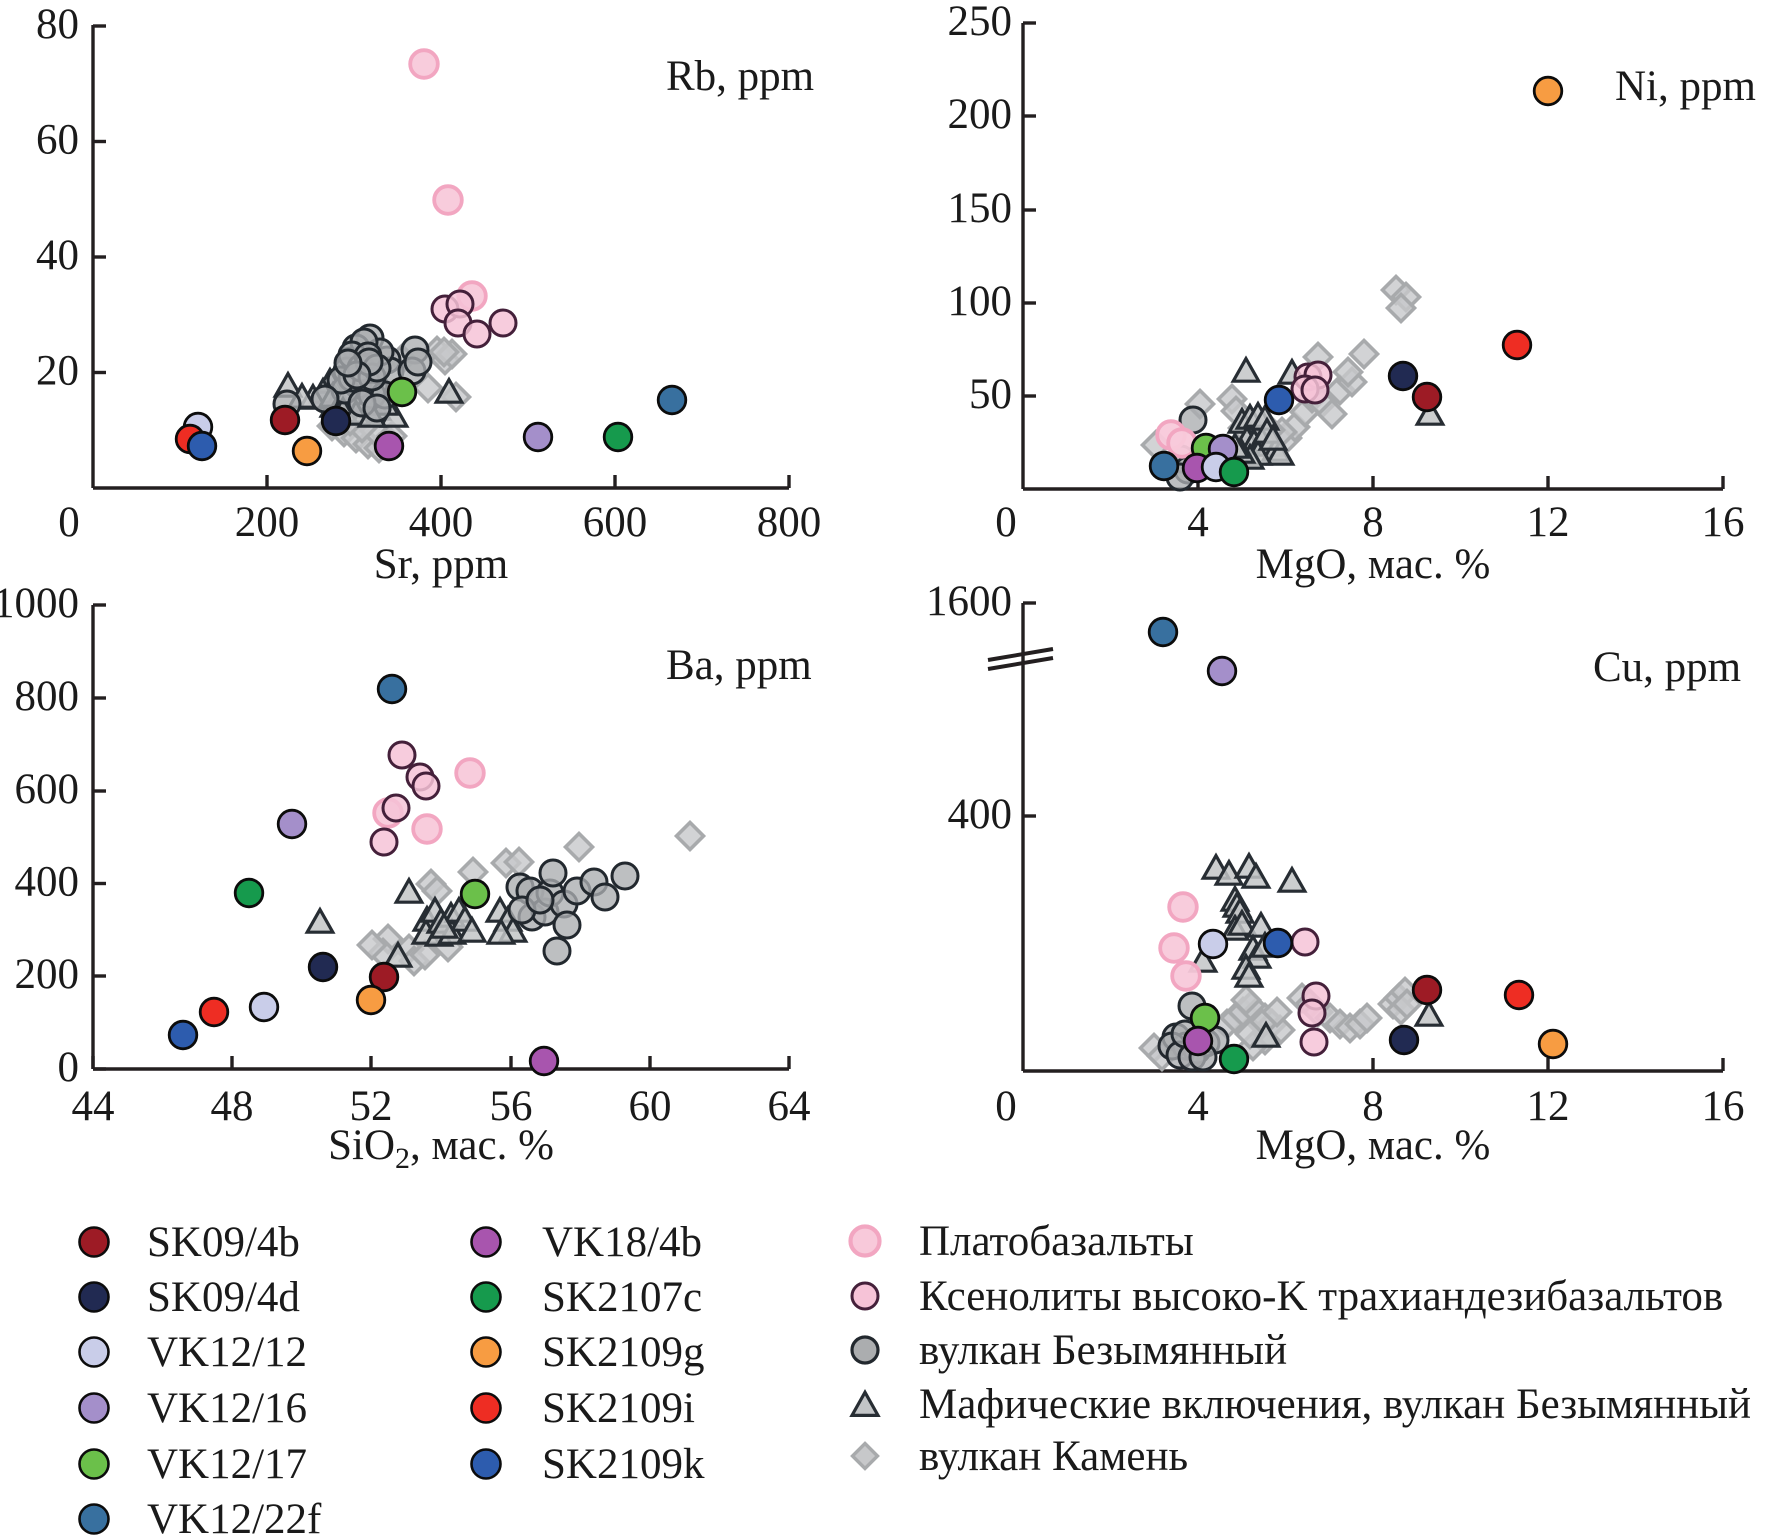  What do you see at coordinates (232, 1106) in the screenshot?
I see `svg-text: 48` at bounding box center [232, 1106].